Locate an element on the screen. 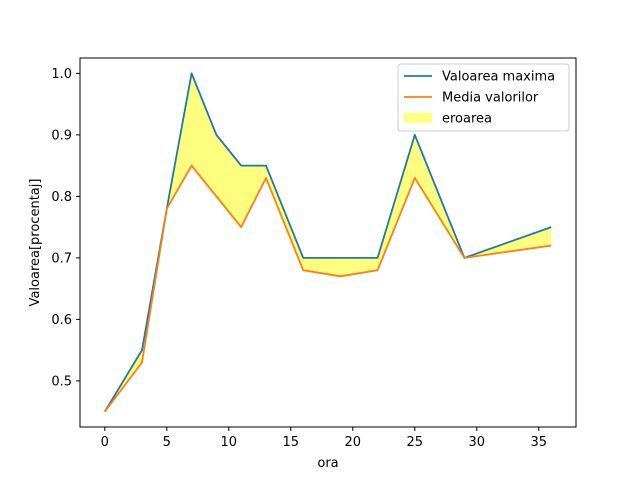 Image resolution: width=640 pixels, height=480 pixels. x-tick-label: 30 is located at coordinates (477, 442).